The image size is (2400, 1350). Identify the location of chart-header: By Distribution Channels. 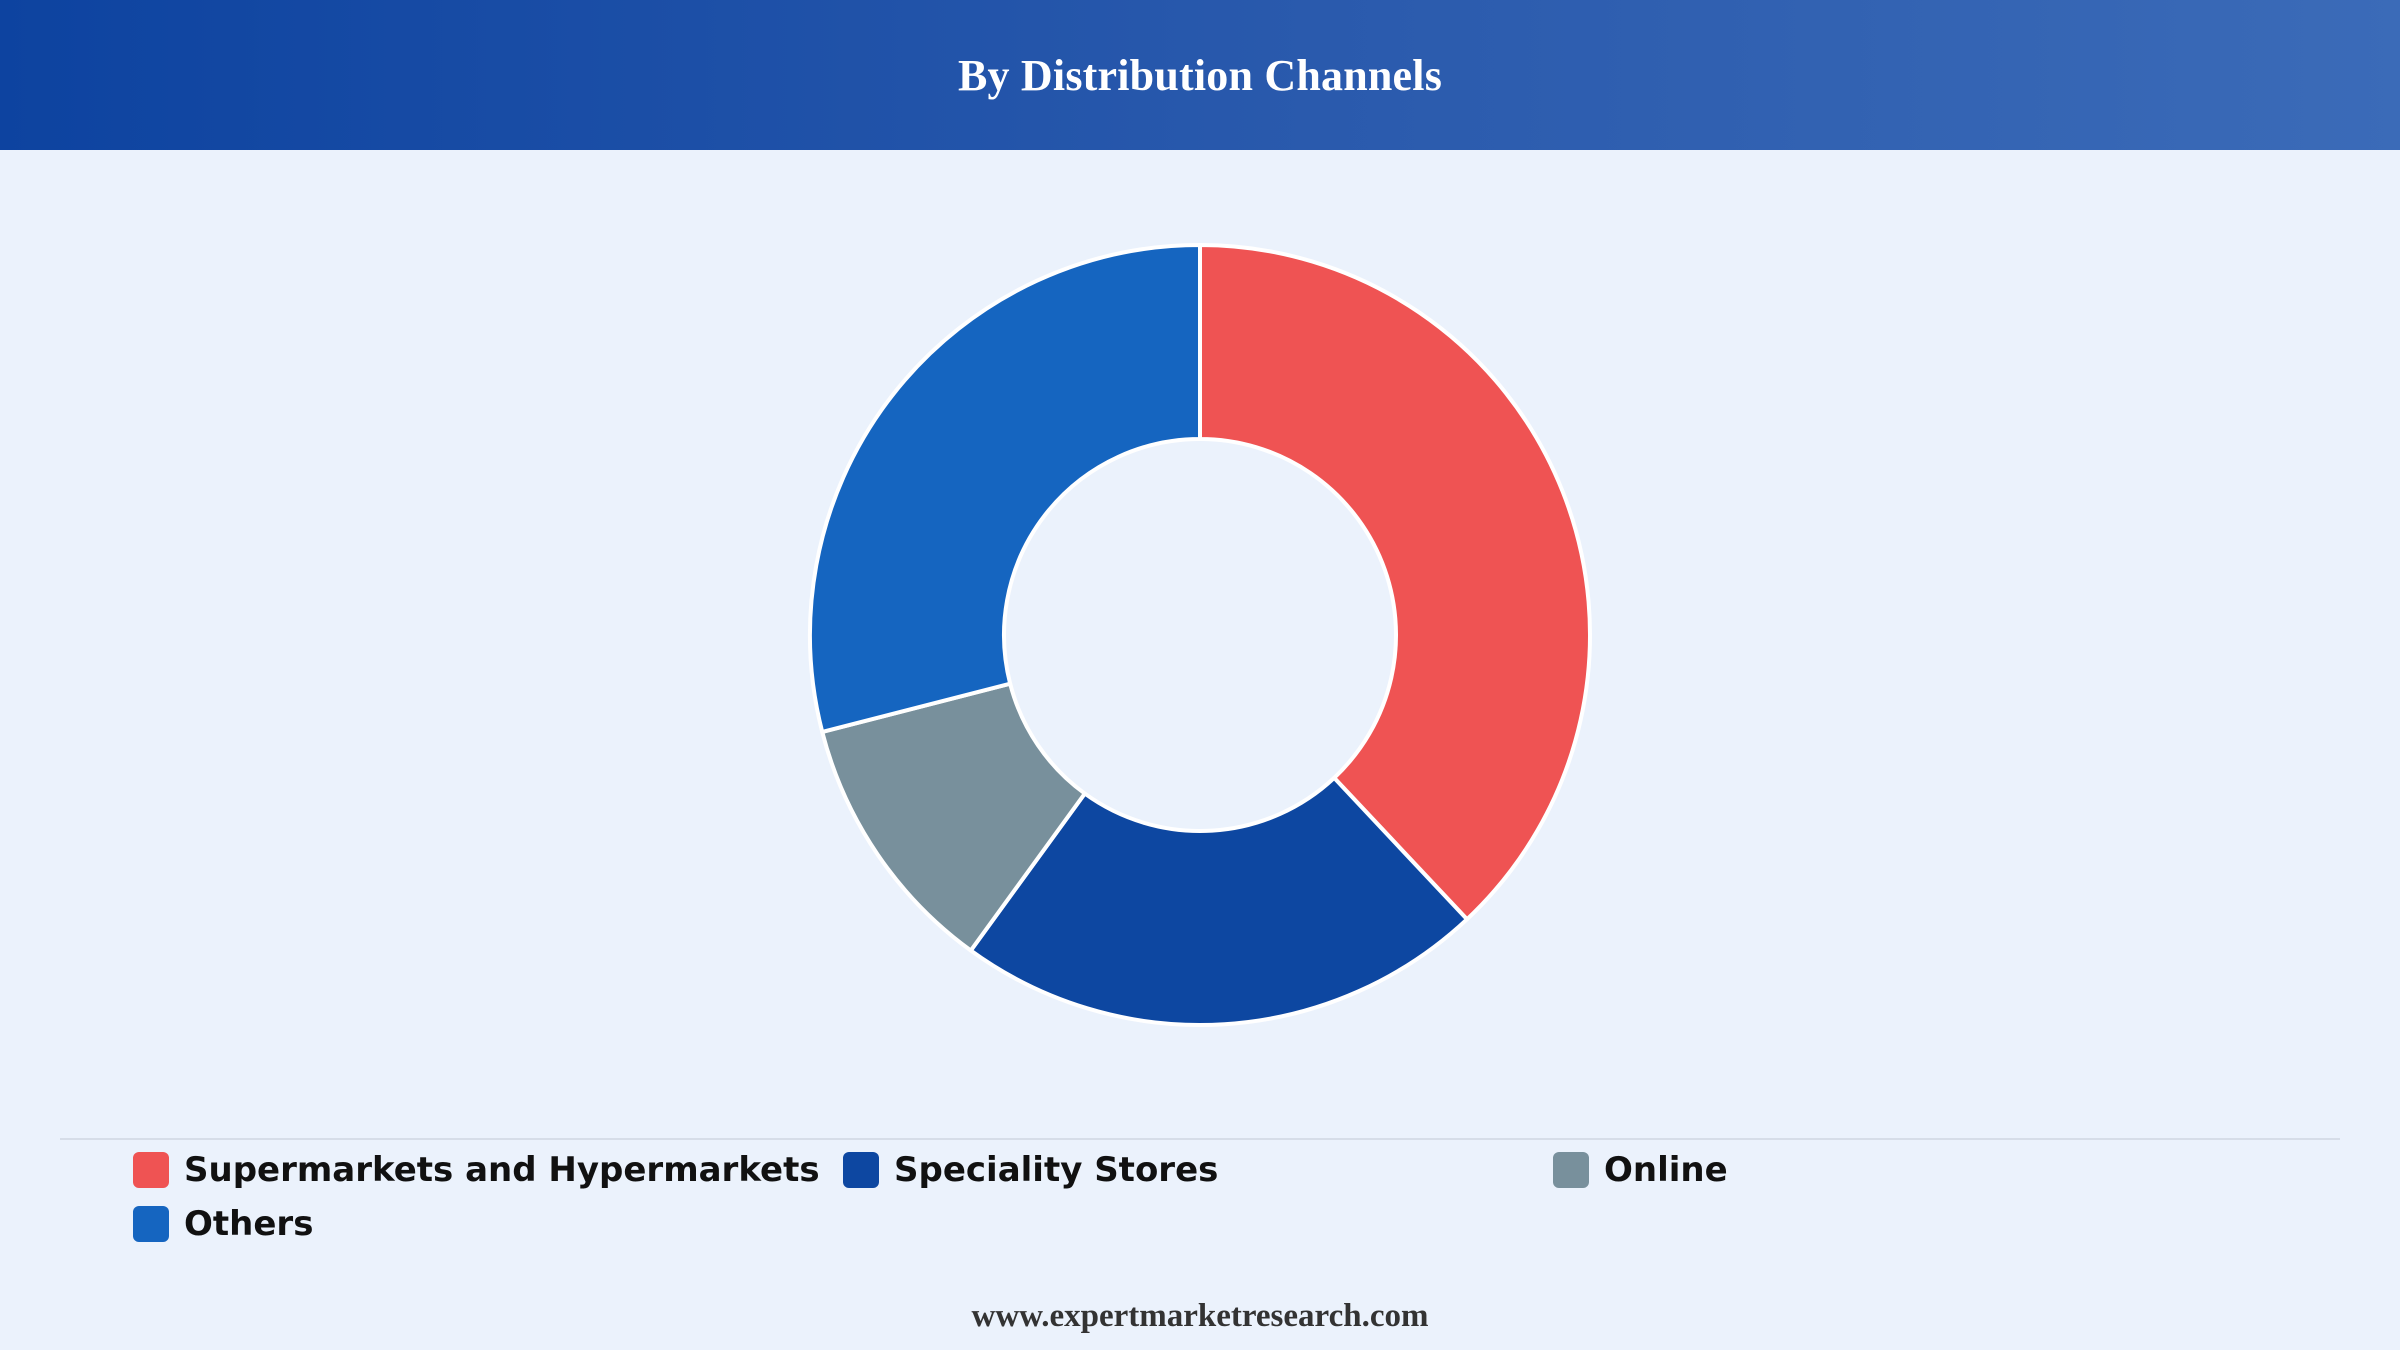
(1200, 75).